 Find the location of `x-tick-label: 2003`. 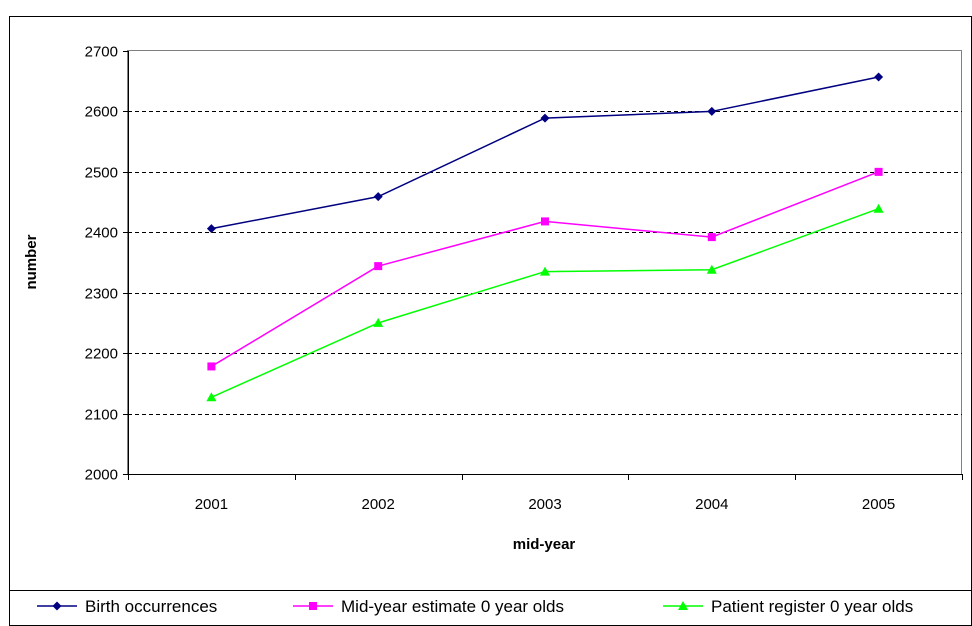

x-tick-label: 2003 is located at coordinates (544, 504).